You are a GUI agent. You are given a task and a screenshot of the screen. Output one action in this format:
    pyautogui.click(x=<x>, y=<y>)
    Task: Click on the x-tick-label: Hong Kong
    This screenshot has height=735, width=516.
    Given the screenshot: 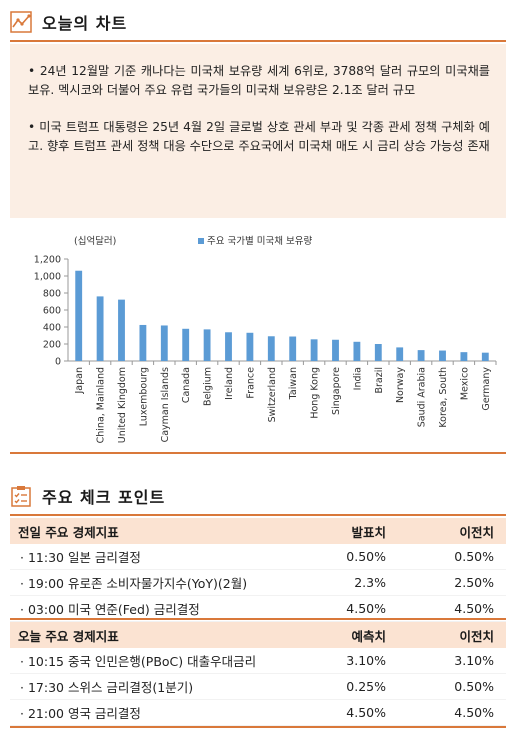 What is the action you would take?
    pyautogui.click(x=315, y=393)
    